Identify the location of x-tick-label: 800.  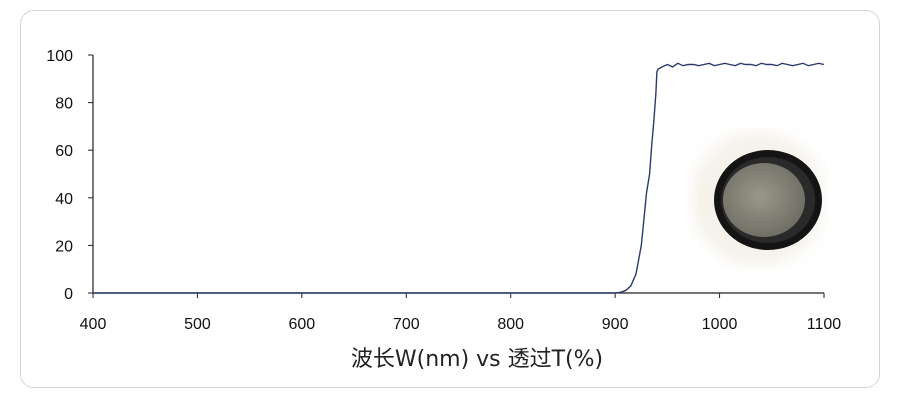
(510, 324).